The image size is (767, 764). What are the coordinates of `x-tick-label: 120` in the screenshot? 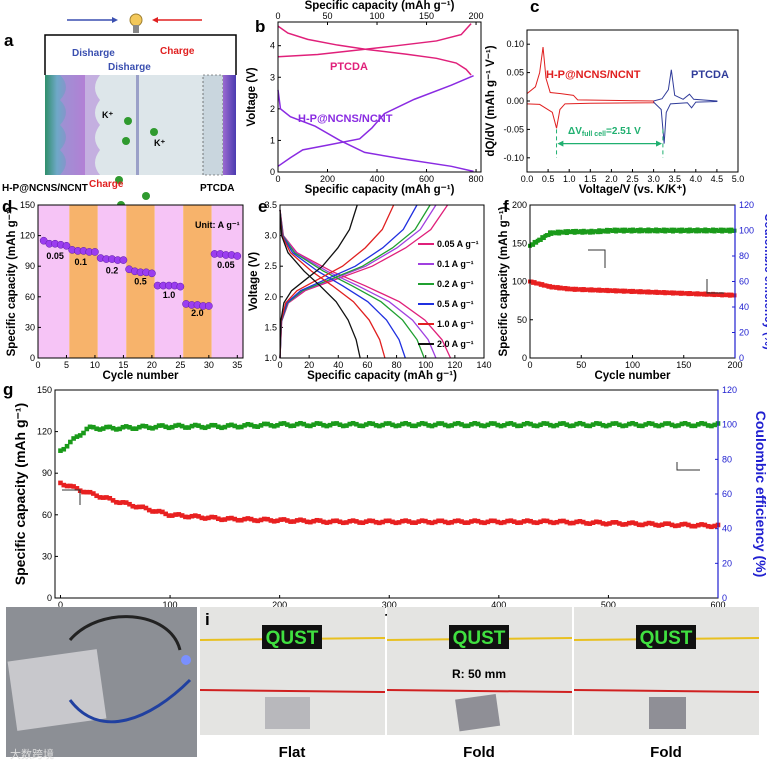 It's located at (454, 365).